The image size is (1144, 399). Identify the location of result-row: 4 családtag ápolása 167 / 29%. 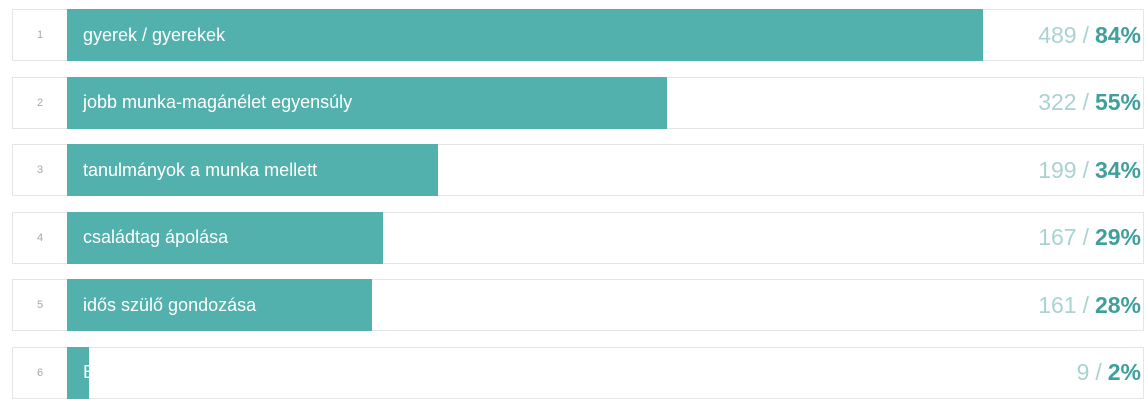
(578, 237).